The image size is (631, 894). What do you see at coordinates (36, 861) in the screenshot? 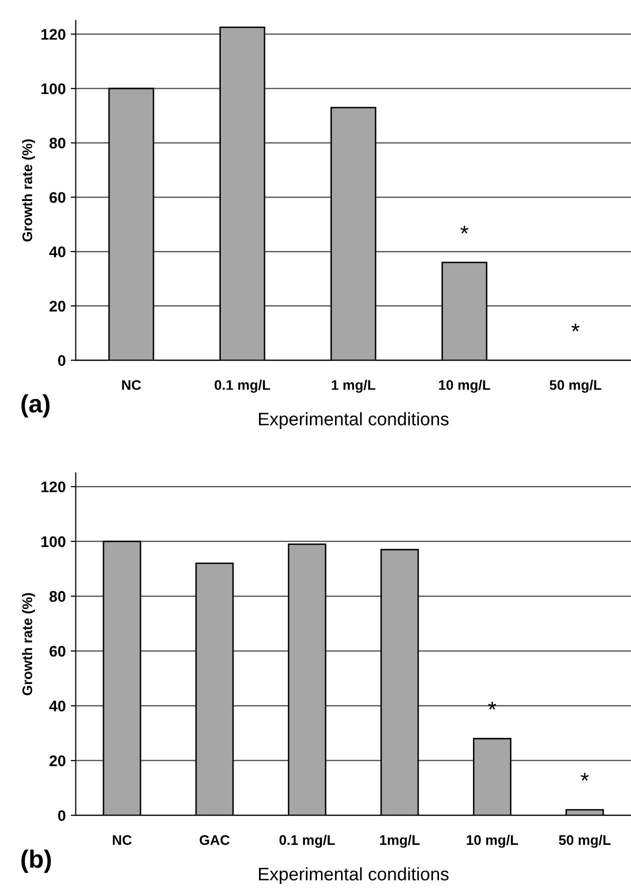
I see `text: (b)` at bounding box center [36, 861].